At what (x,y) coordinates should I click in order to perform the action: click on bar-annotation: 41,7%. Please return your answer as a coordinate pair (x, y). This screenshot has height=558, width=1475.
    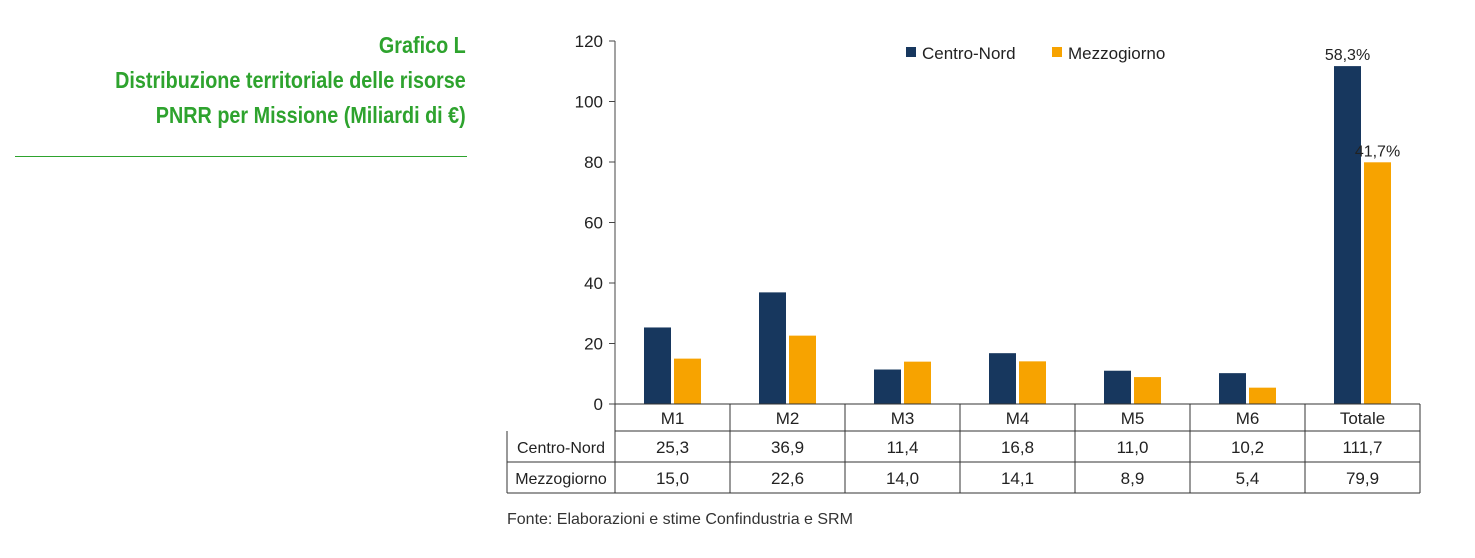
    Looking at the image, I should click on (1377, 151).